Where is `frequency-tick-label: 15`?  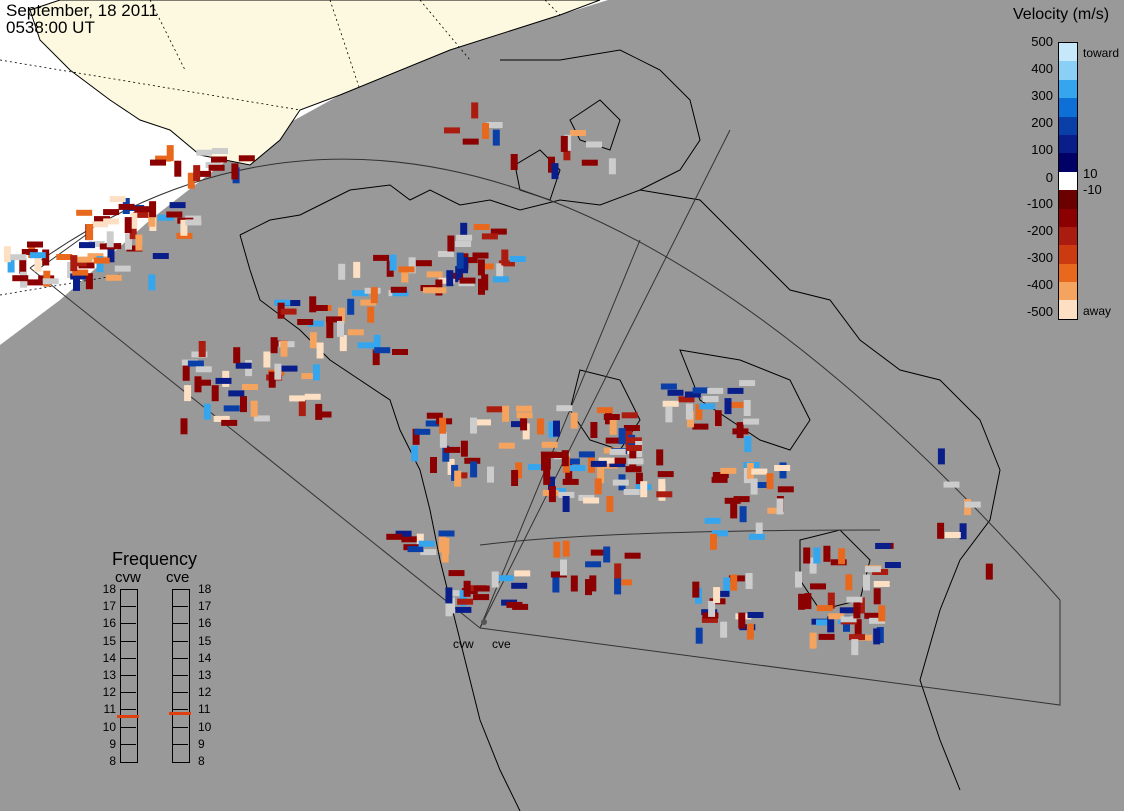
frequency-tick-label: 15 is located at coordinates (205, 640).